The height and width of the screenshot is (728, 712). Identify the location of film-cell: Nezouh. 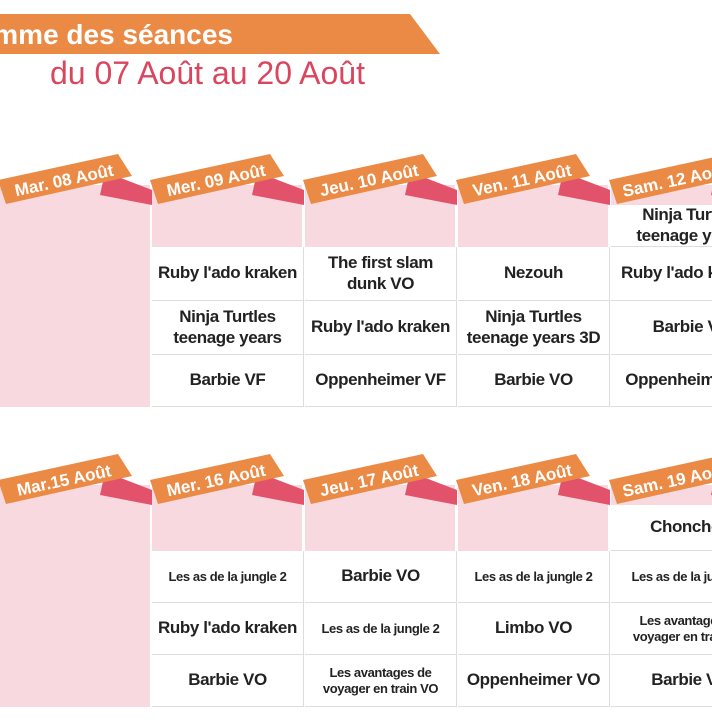
(534, 274).